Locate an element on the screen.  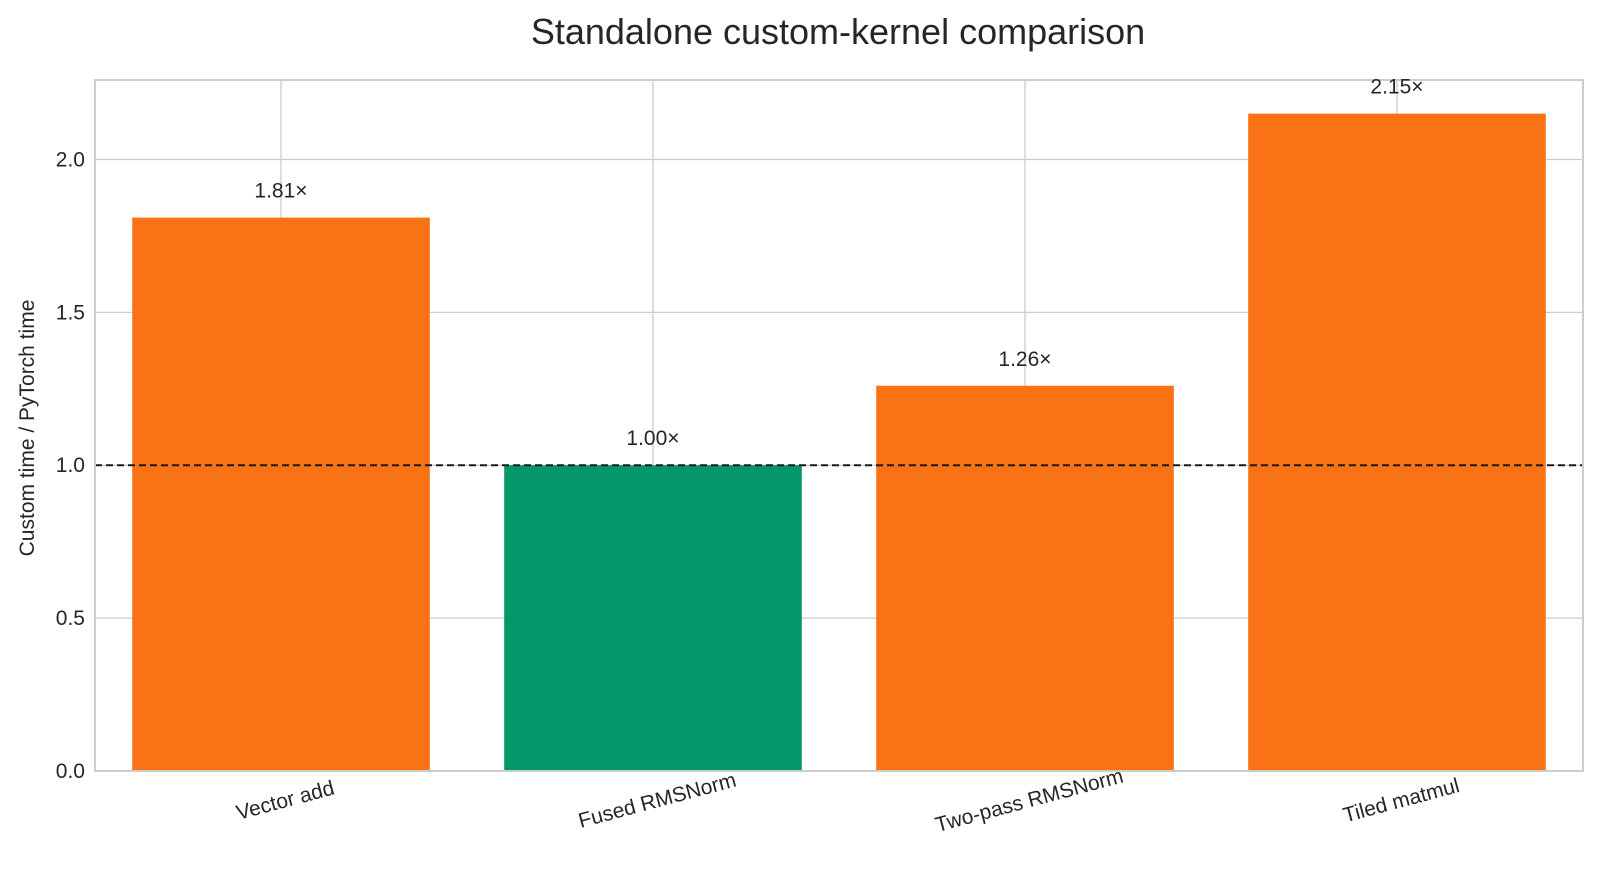
y-tick-label: 2.0 is located at coordinates (70, 159).